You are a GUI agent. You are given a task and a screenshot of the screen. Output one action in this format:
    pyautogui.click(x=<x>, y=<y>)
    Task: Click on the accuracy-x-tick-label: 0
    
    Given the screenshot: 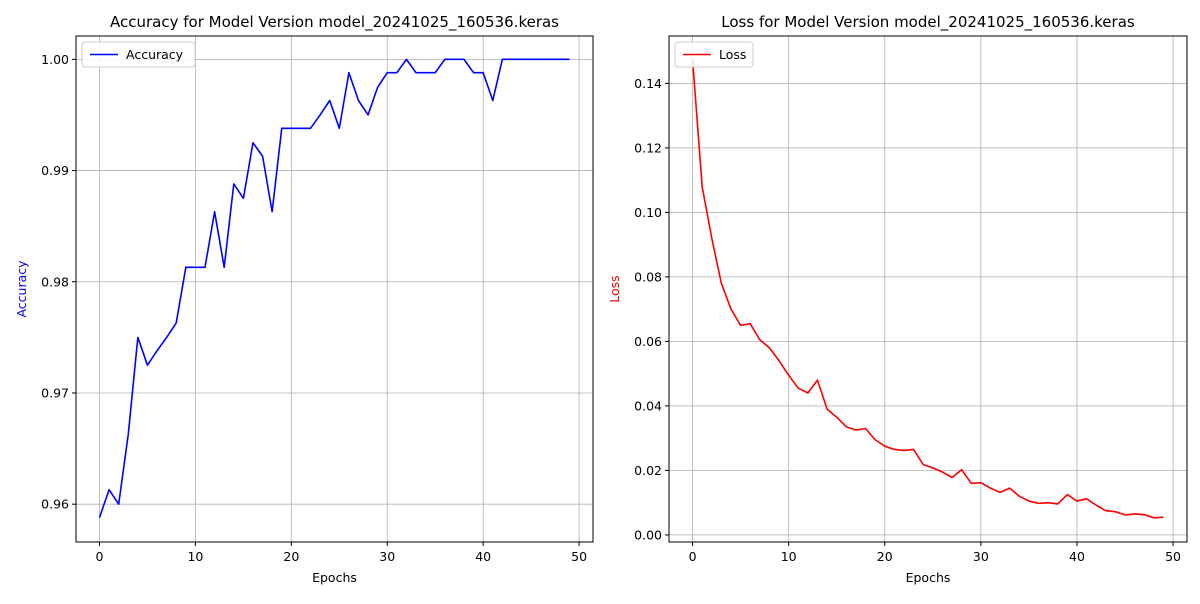 What is the action you would take?
    pyautogui.click(x=100, y=556)
    